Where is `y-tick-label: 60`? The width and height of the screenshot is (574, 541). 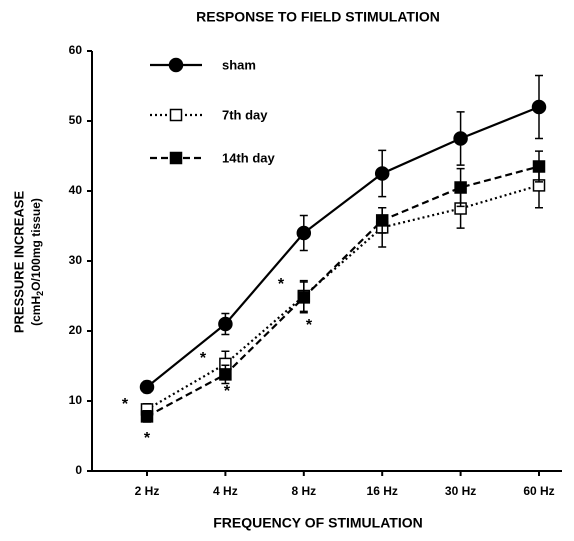
y-tick-label: 60 is located at coordinates (76, 50).